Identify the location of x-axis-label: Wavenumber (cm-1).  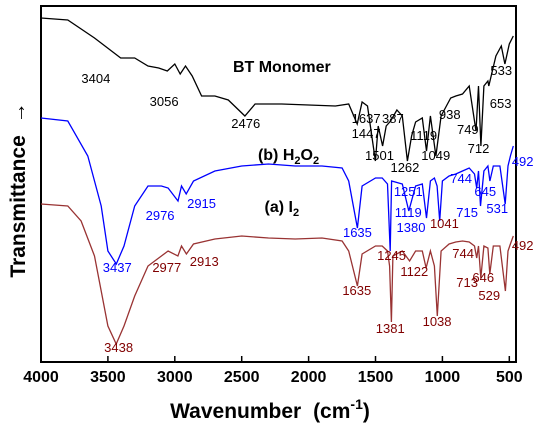
(270, 409).